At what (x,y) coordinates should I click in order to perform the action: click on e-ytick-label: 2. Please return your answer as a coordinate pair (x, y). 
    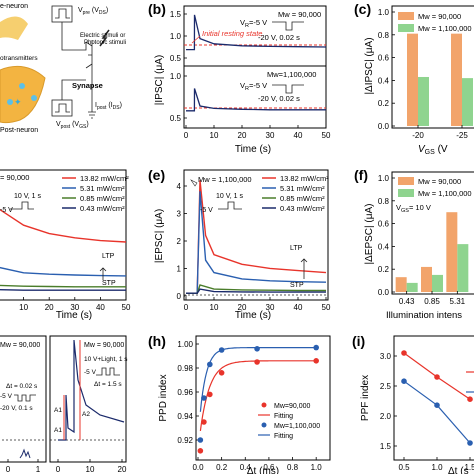
    Looking at the image, I should click on (179, 241).